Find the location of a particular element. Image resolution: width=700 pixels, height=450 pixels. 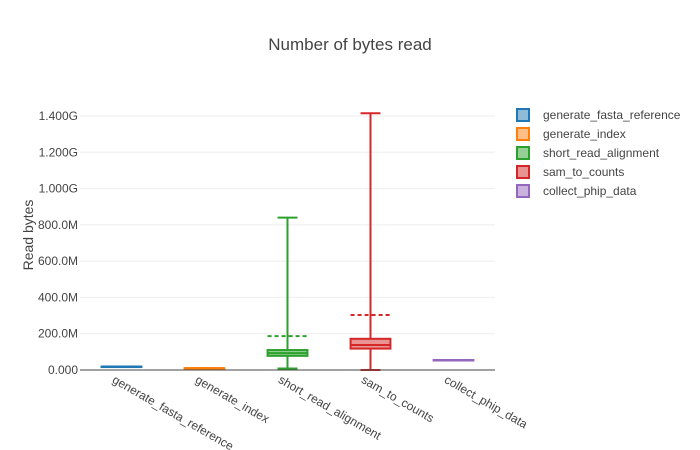

y-tick-label: 400.0M is located at coordinates (58, 297).